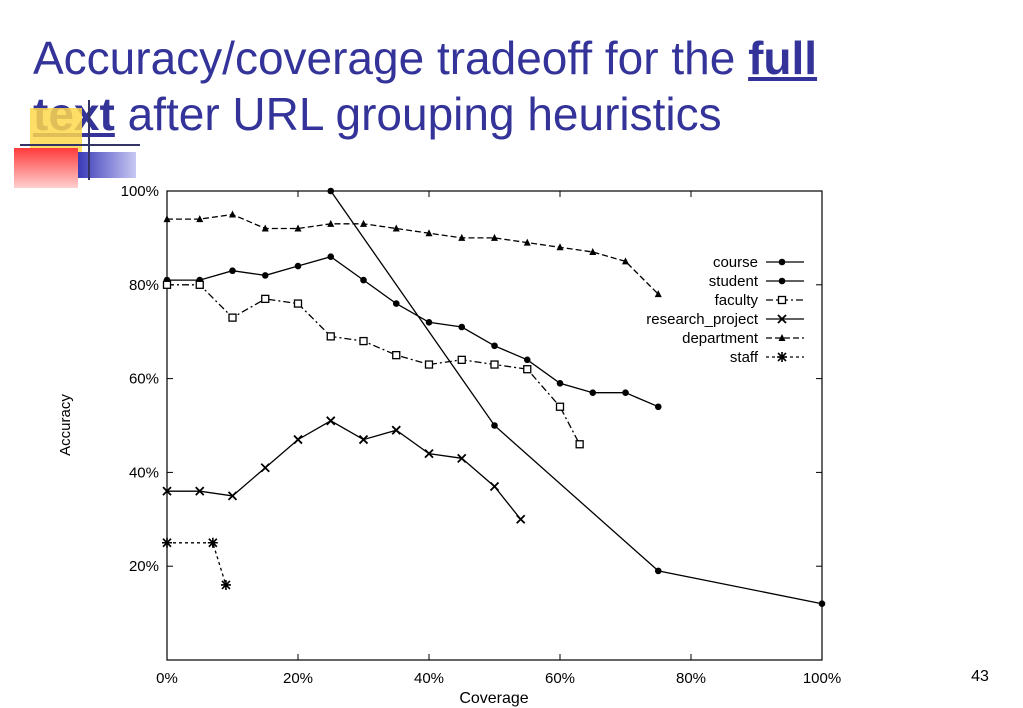 The height and width of the screenshot is (708, 1023). What do you see at coordinates (734, 281) in the screenshot?
I see `legend-label: student` at bounding box center [734, 281].